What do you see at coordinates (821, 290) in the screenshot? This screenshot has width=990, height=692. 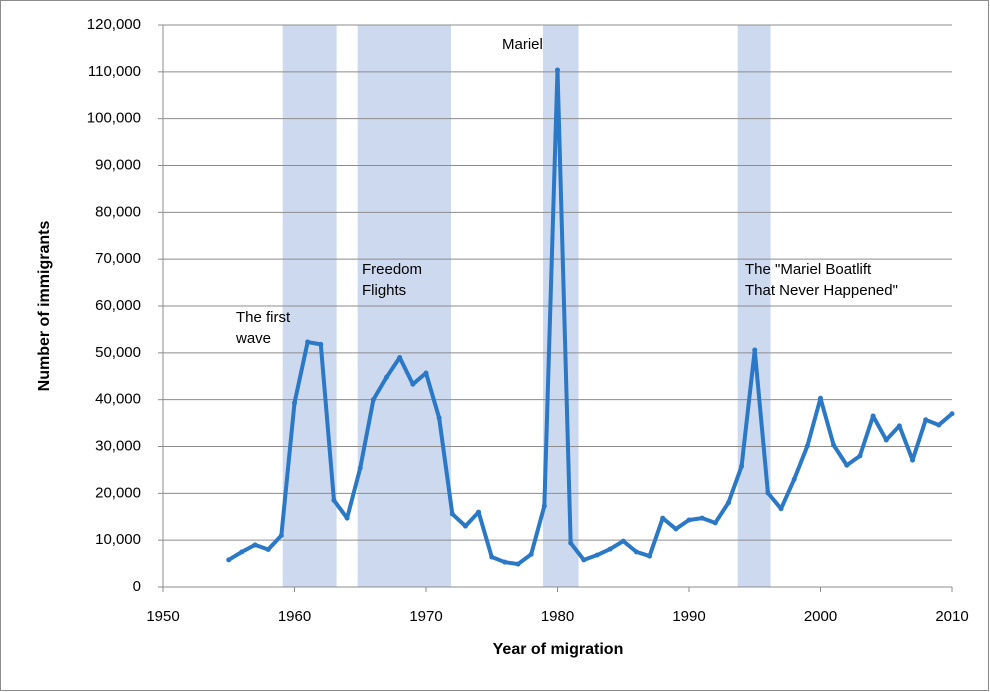 I see `band-label: That Never Happened"` at bounding box center [821, 290].